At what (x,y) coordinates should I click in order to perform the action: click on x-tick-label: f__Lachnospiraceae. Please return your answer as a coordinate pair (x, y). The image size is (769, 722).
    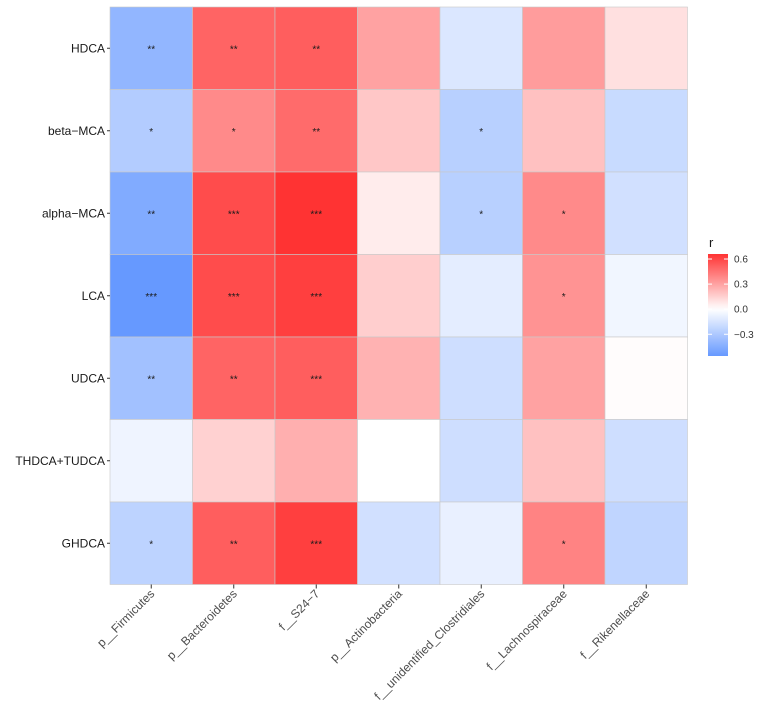
    Looking at the image, I should click on (527, 629).